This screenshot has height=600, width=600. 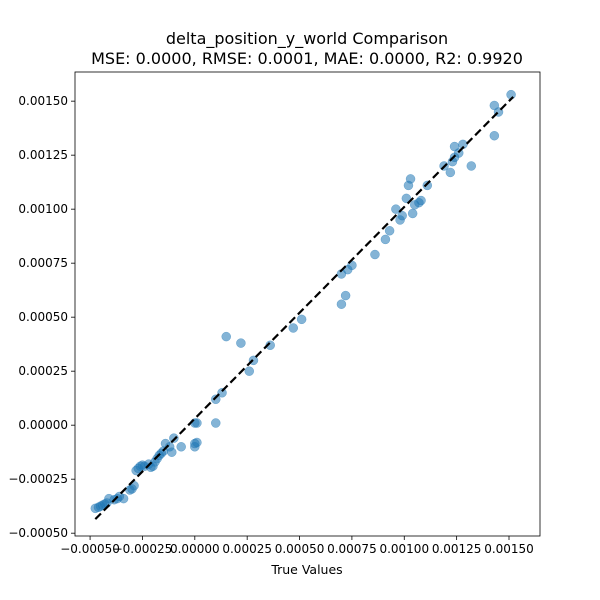 What do you see at coordinates (300, 549) in the screenshot?
I see `x-tick-label: 0.00050` at bounding box center [300, 549].